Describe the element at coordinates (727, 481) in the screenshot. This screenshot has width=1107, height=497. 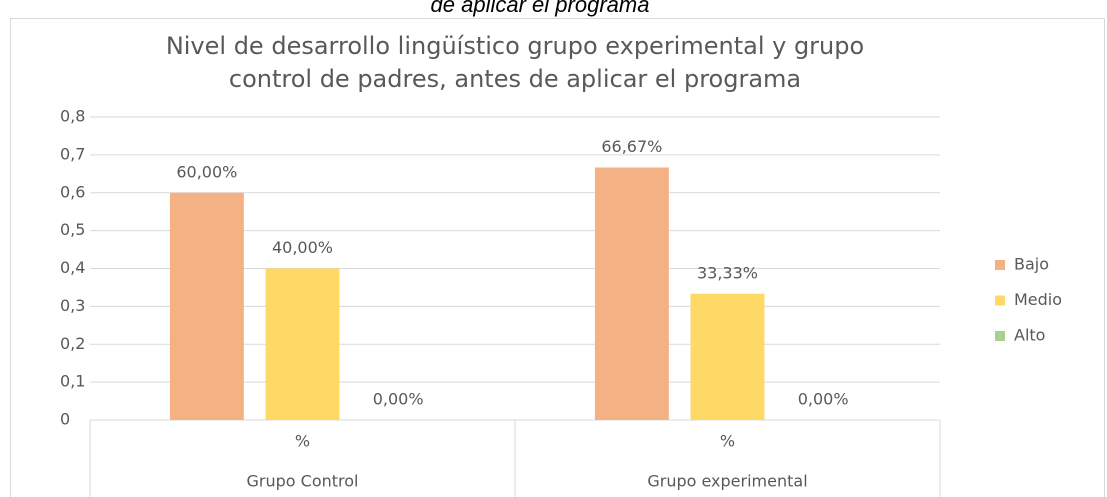
I see `group-label: Grupo experimental` at that location.